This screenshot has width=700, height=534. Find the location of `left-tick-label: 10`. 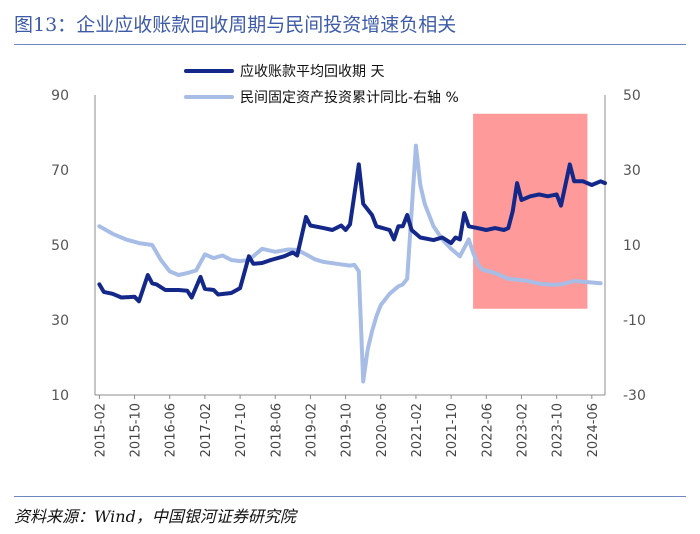

left-tick-label: 10 is located at coordinates (60, 396).